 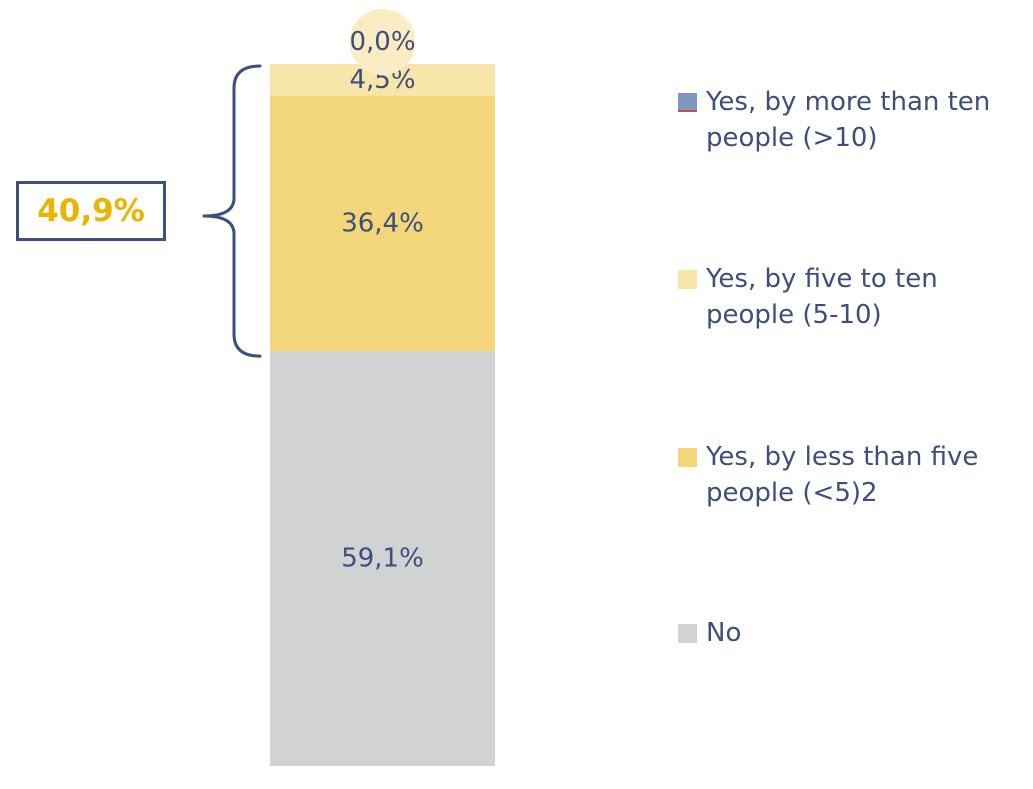 What do you see at coordinates (822, 297) in the screenshot?
I see `legend-label: Yes, by five to ten people (5-10)` at bounding box center [822, 297].